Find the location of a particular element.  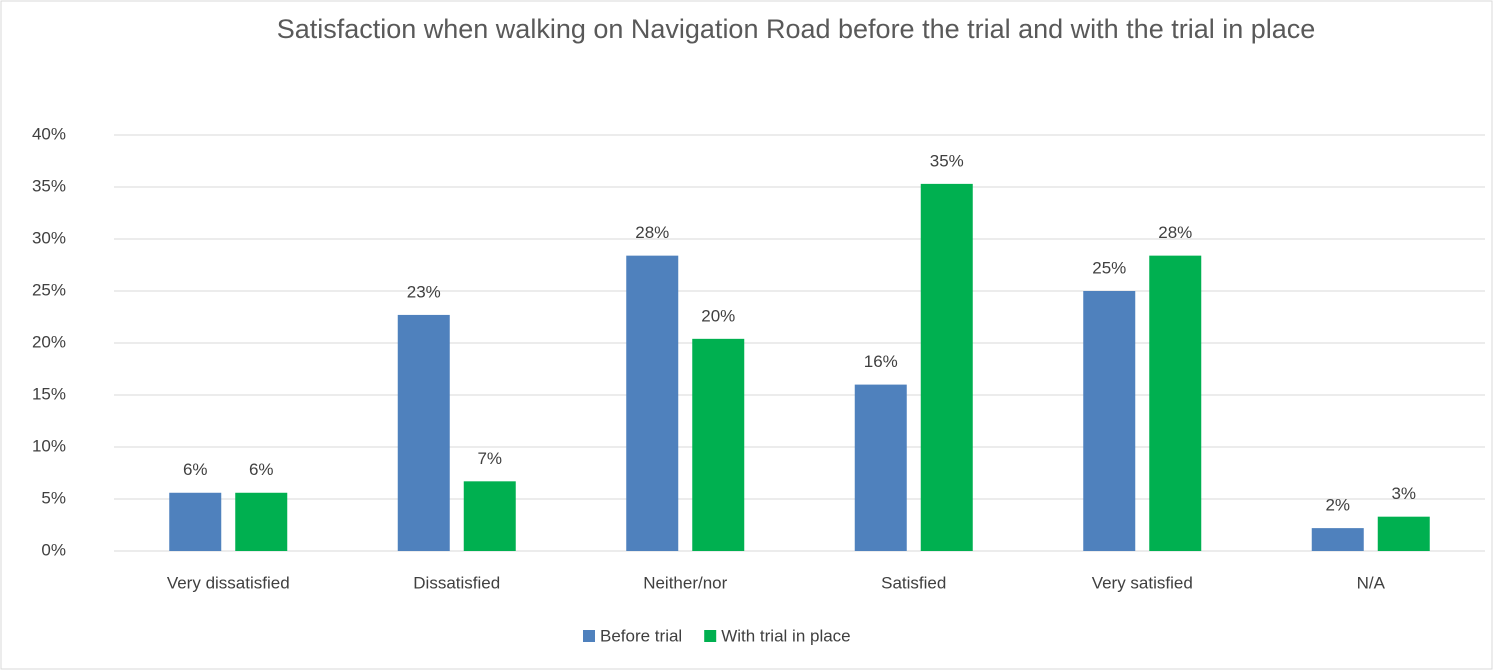

y-tick-label: 5% is located at coordinates (53, 497).